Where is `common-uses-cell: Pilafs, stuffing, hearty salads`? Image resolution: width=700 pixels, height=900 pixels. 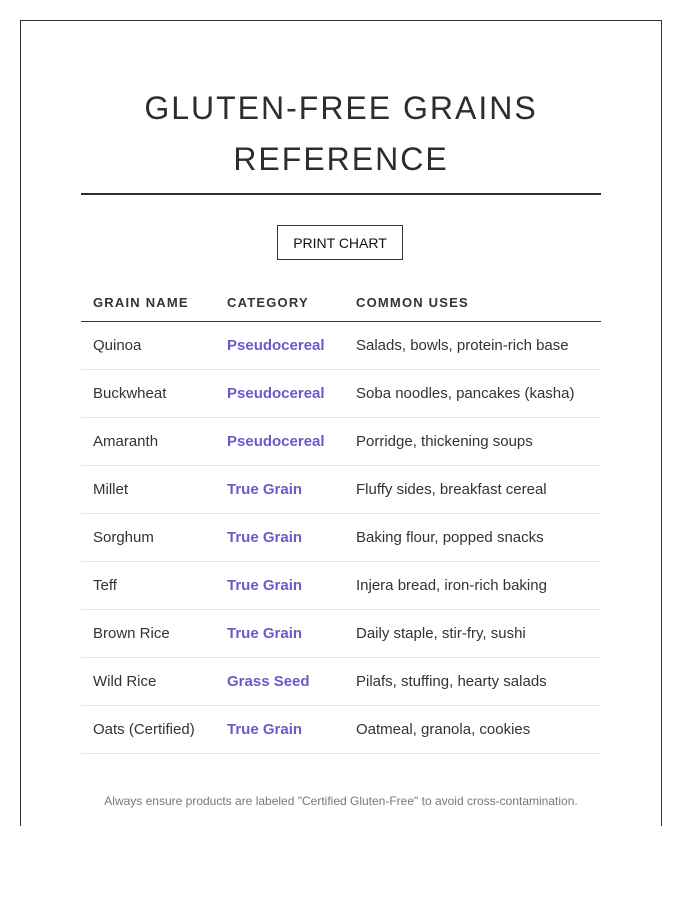
common-uses-cell: Pilafs, stuffing, hearty salads is located at coordinates (472, 681).